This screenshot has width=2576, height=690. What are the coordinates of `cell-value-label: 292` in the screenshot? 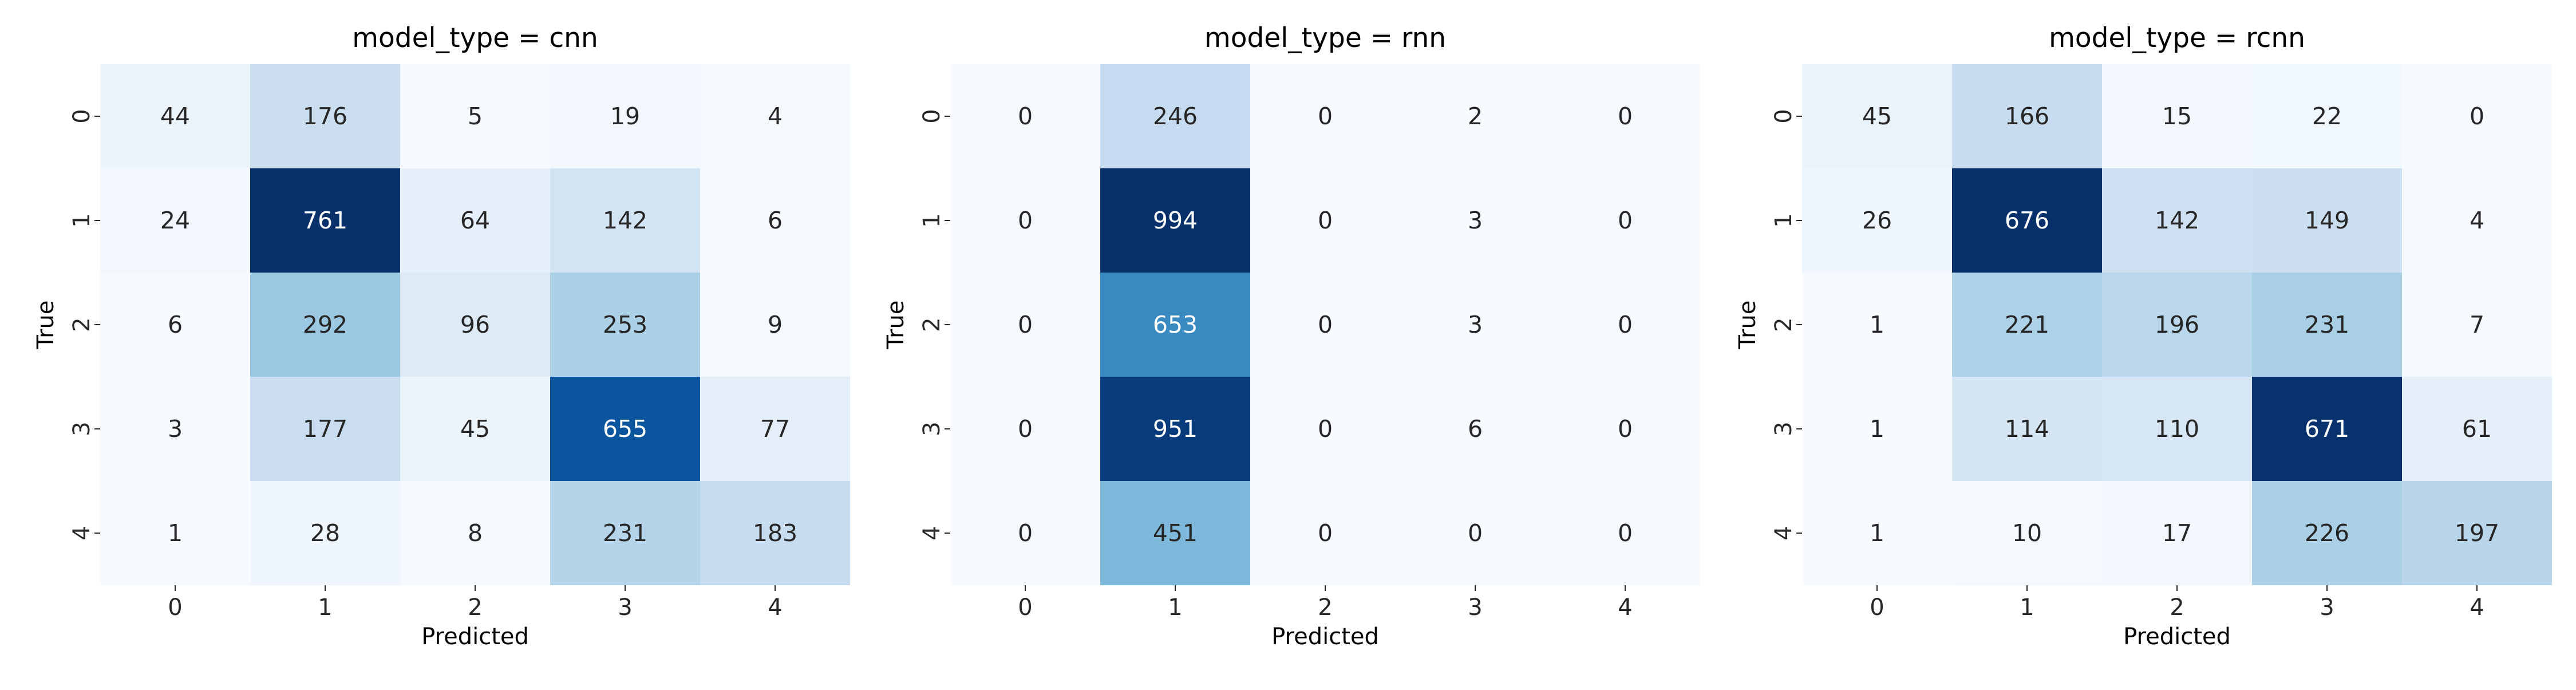 It's located at (325, 324).